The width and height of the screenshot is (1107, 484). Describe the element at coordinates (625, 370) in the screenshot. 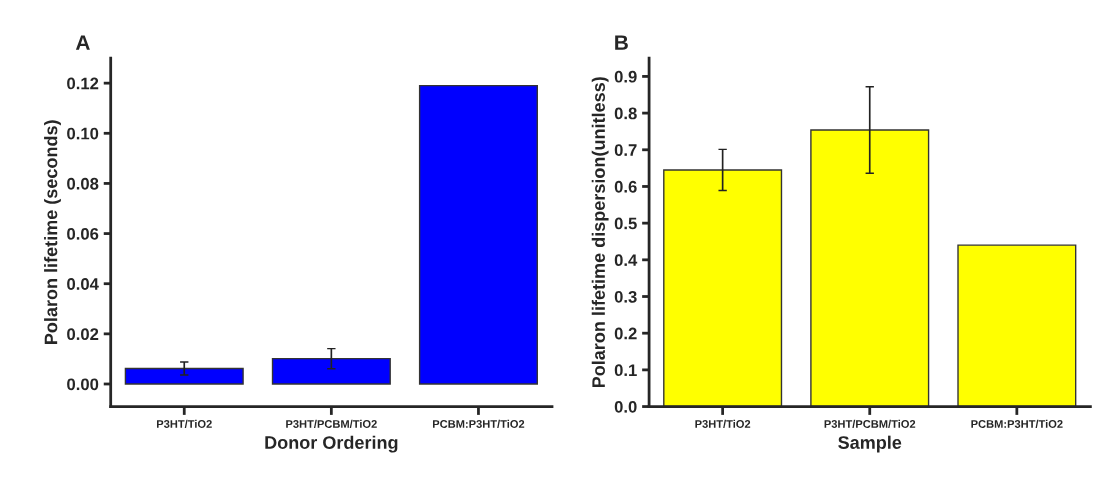

I see `y-tick-label: 0.1` at that location.